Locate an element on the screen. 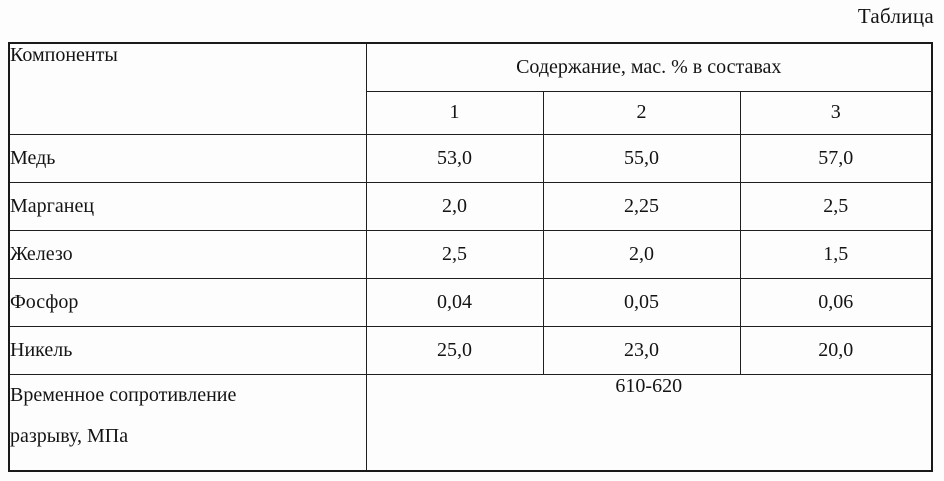 This screenshot has width=944, height=481. row-label: Медь is located at coordinates (187, 158).